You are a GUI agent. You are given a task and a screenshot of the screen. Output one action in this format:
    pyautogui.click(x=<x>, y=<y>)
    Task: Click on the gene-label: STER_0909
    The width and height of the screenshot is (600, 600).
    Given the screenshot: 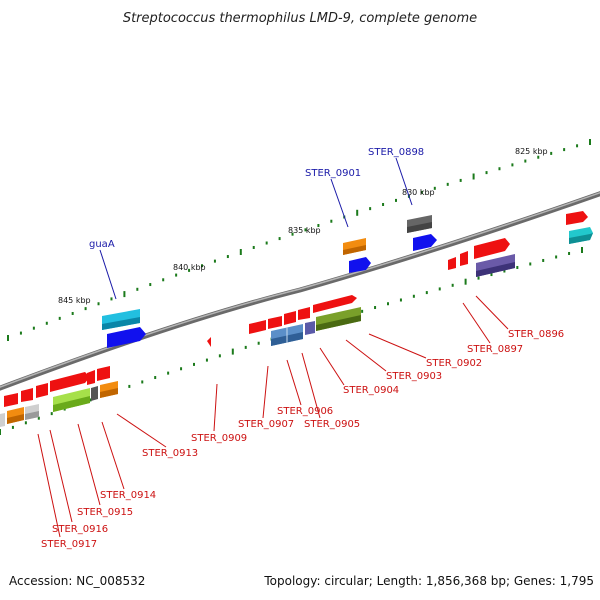 What is the action you would take?
    pyautogui.click(x=219, y=438)
    